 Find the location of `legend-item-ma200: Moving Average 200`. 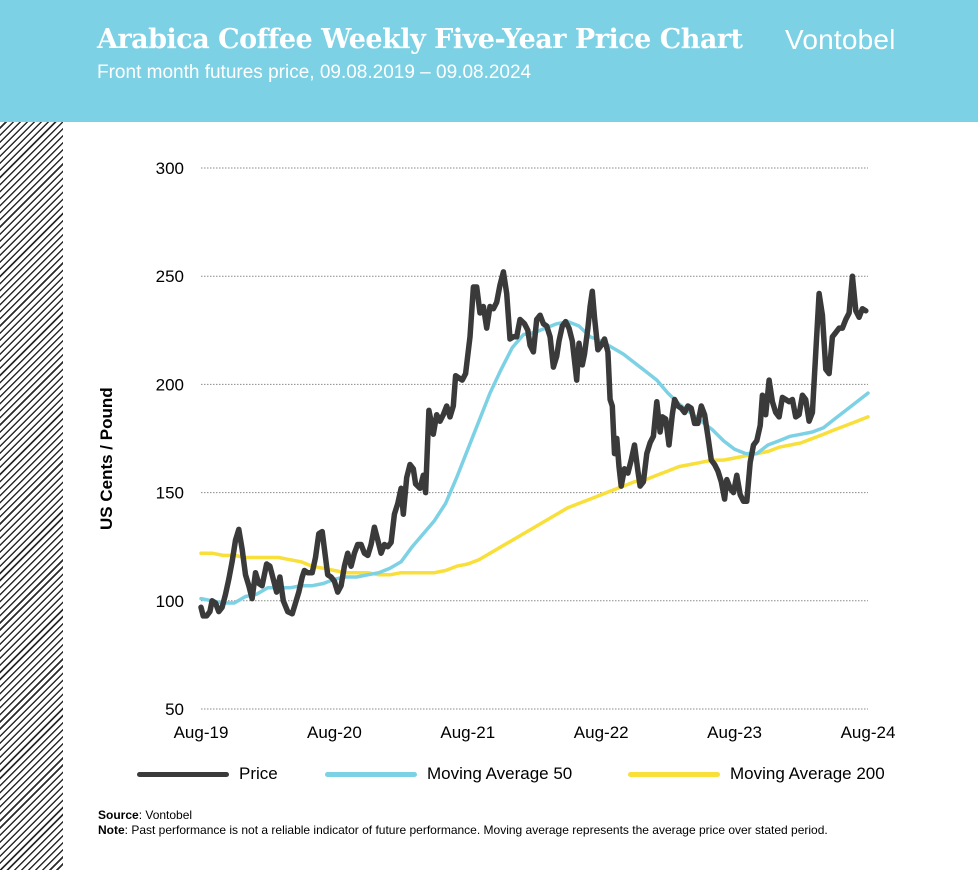

legend-item-ma200: Moving Average 200 is located at coordinates (756, 774).